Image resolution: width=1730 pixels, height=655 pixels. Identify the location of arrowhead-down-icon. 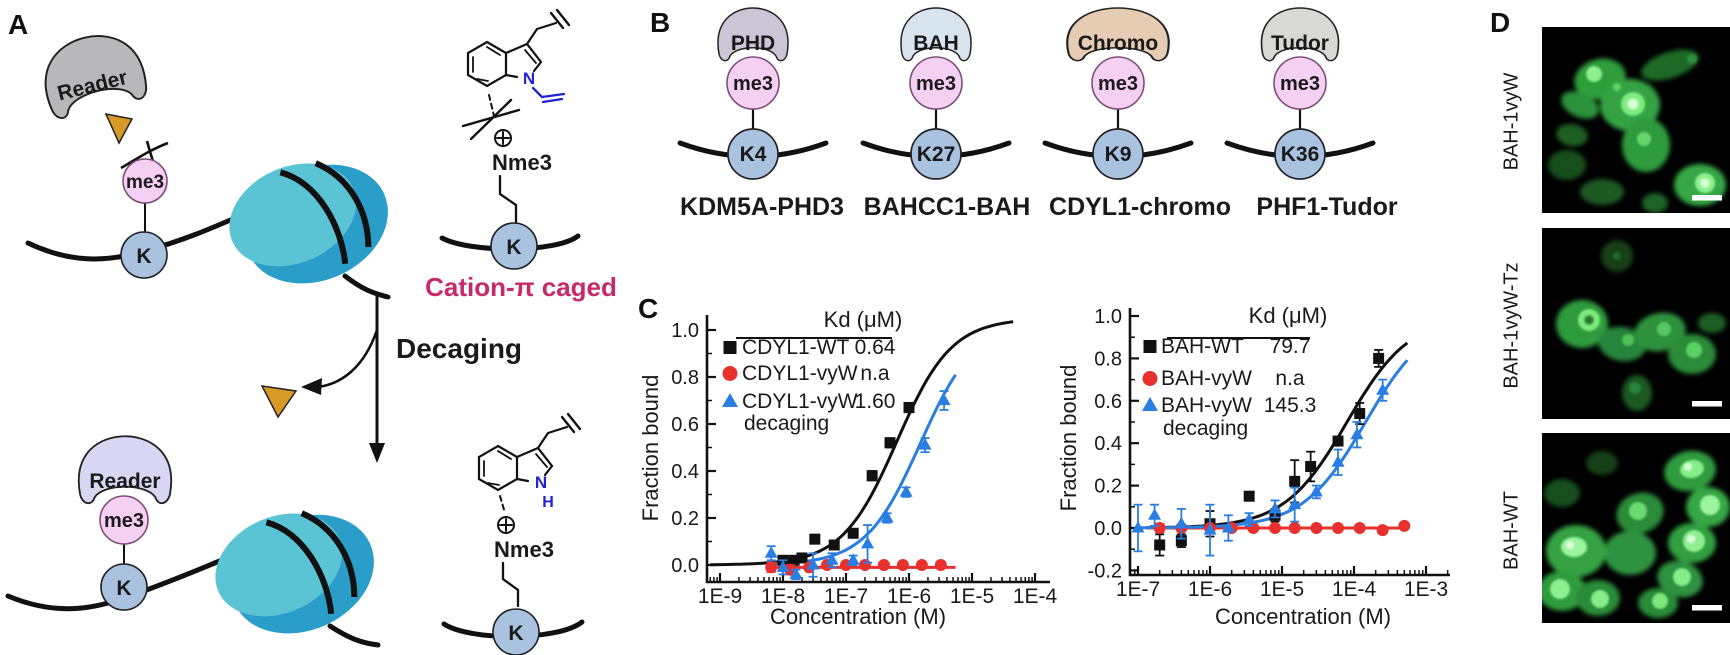
(377, 453).